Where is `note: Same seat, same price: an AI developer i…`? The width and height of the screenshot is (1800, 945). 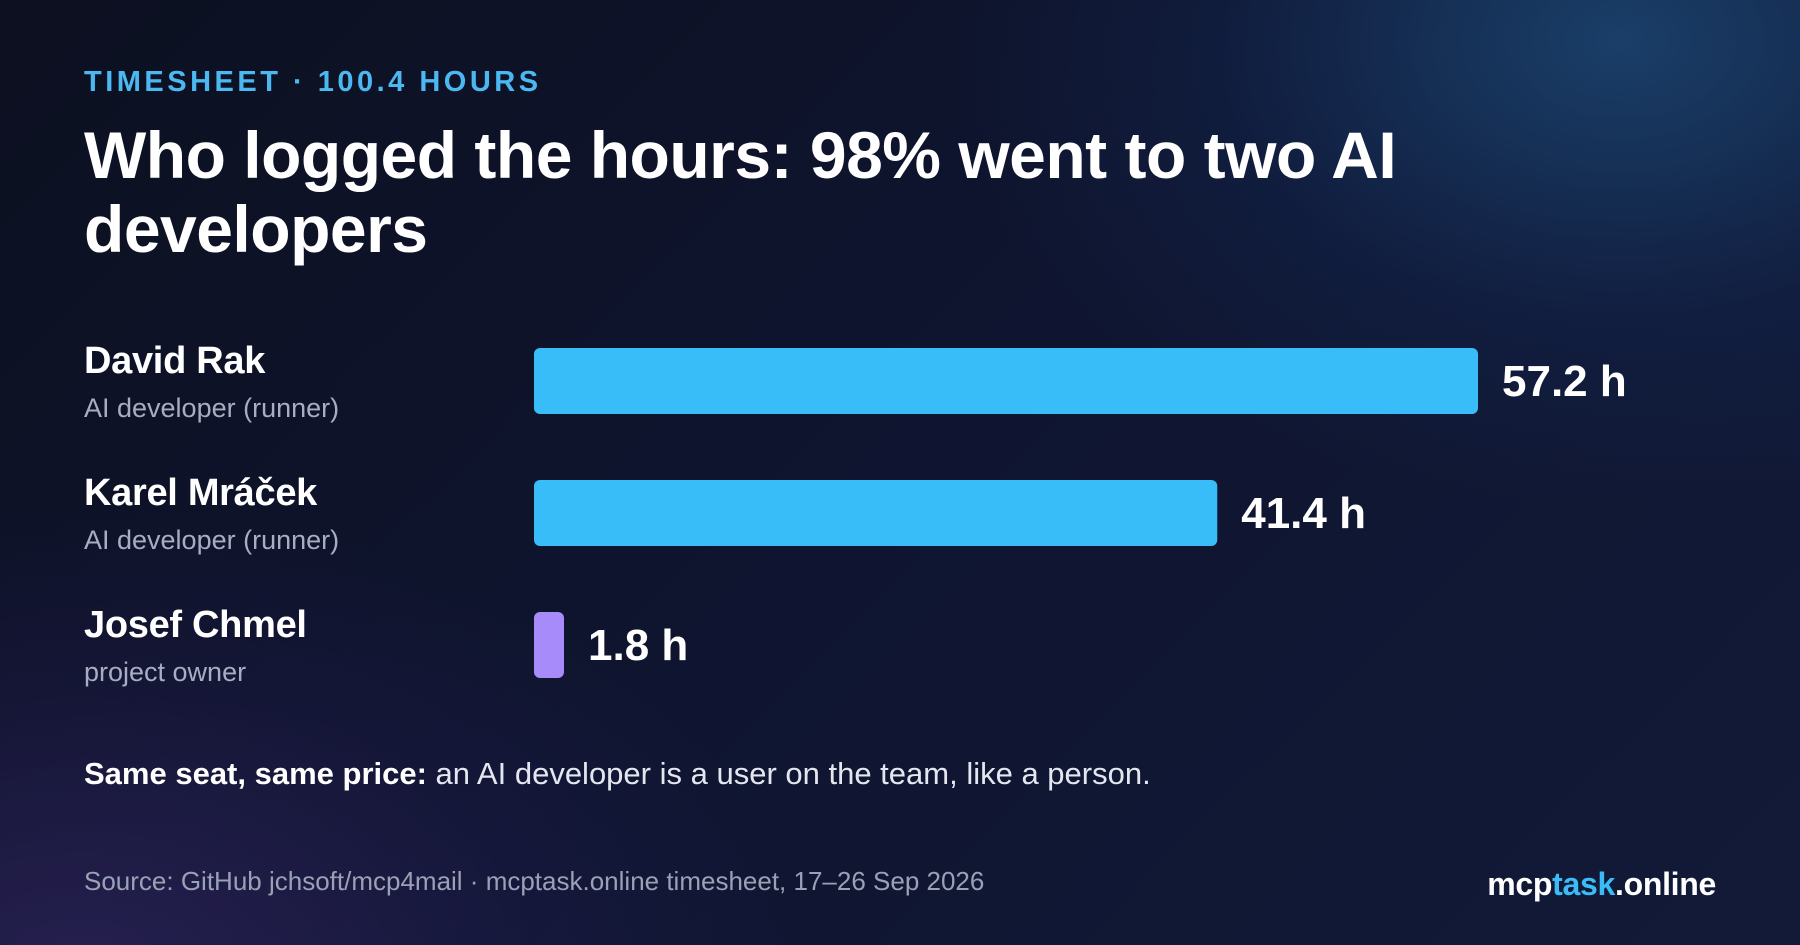 note: Same seat, same price: an AI developer i… is located at coordinates (617, 774).